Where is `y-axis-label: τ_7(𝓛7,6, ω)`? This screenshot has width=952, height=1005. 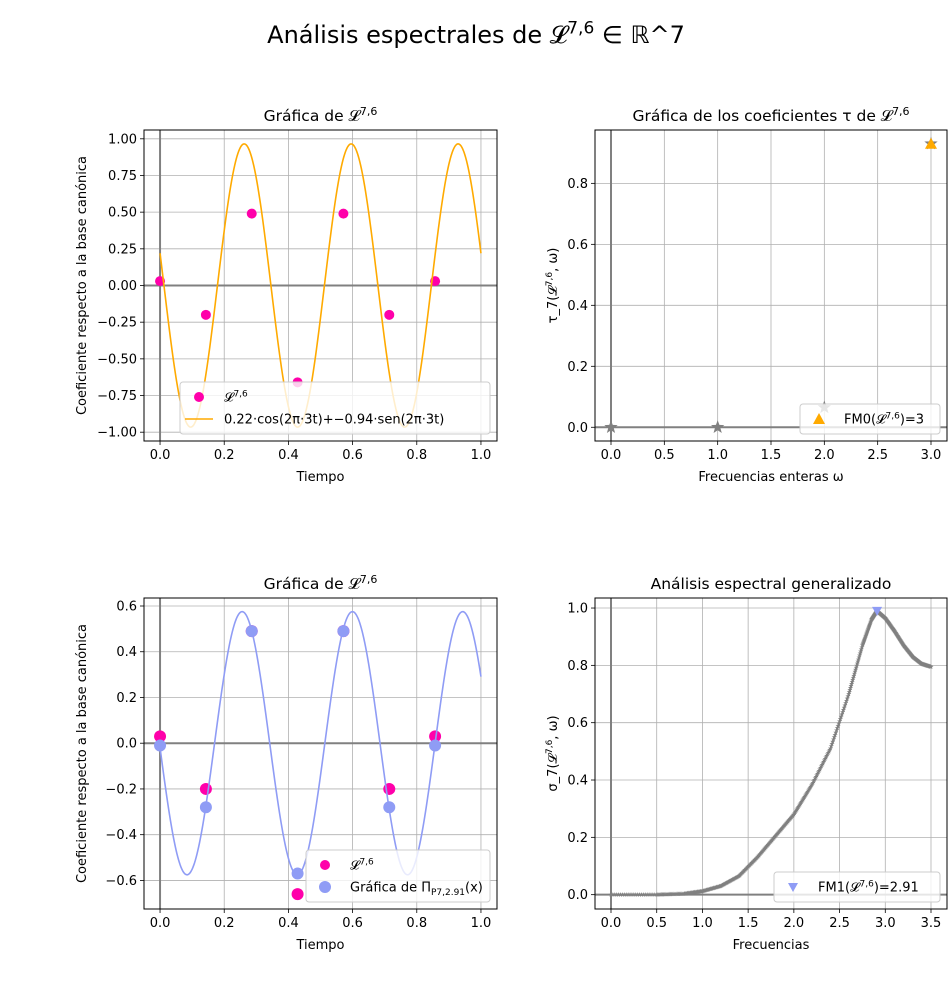 y-axis-label: τ_7(𝓛7,6, ω) is located at coordinates (553, 286).